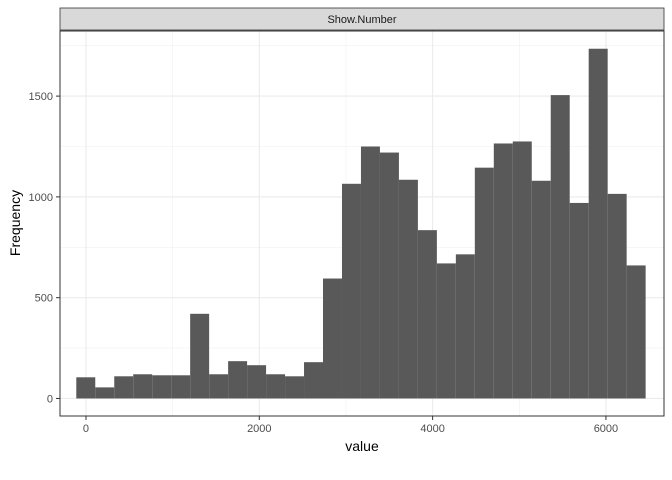  I want to click on y-tick-label: 0, so click(50, 399).